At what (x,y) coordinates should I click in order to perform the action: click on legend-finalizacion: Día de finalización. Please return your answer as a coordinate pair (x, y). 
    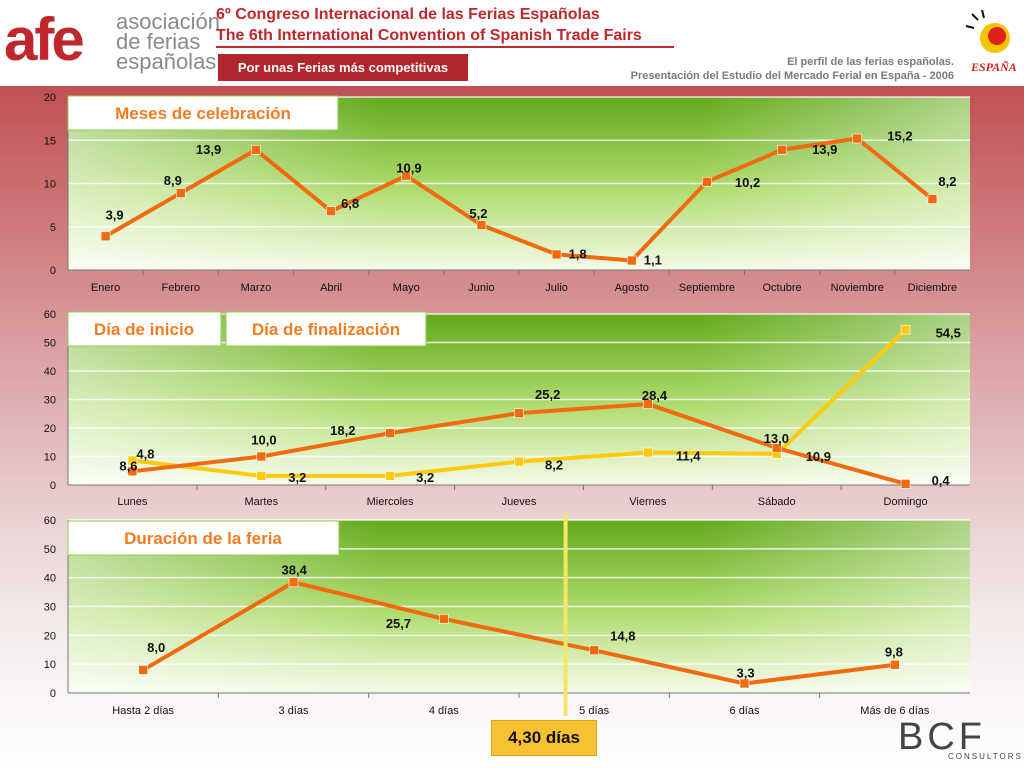
    Looking at the image, I should click on (326, 329).